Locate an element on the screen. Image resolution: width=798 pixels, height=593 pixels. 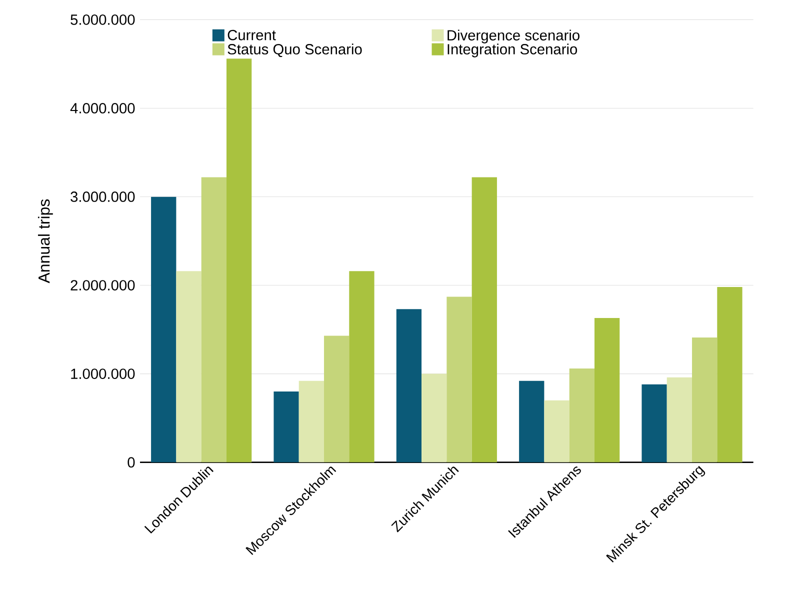
legend-label: Status Quo Scenario is located at coordinates (295, 51).